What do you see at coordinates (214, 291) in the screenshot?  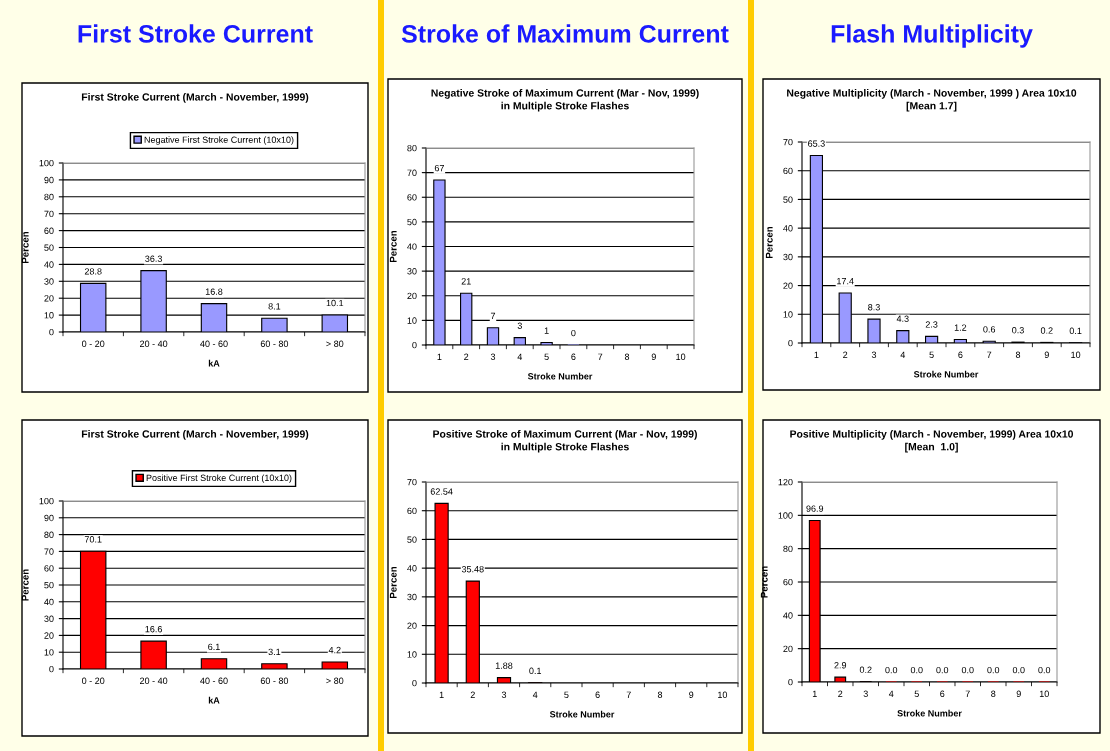 I see `text: 16.8` at bounding box center [214, 291].